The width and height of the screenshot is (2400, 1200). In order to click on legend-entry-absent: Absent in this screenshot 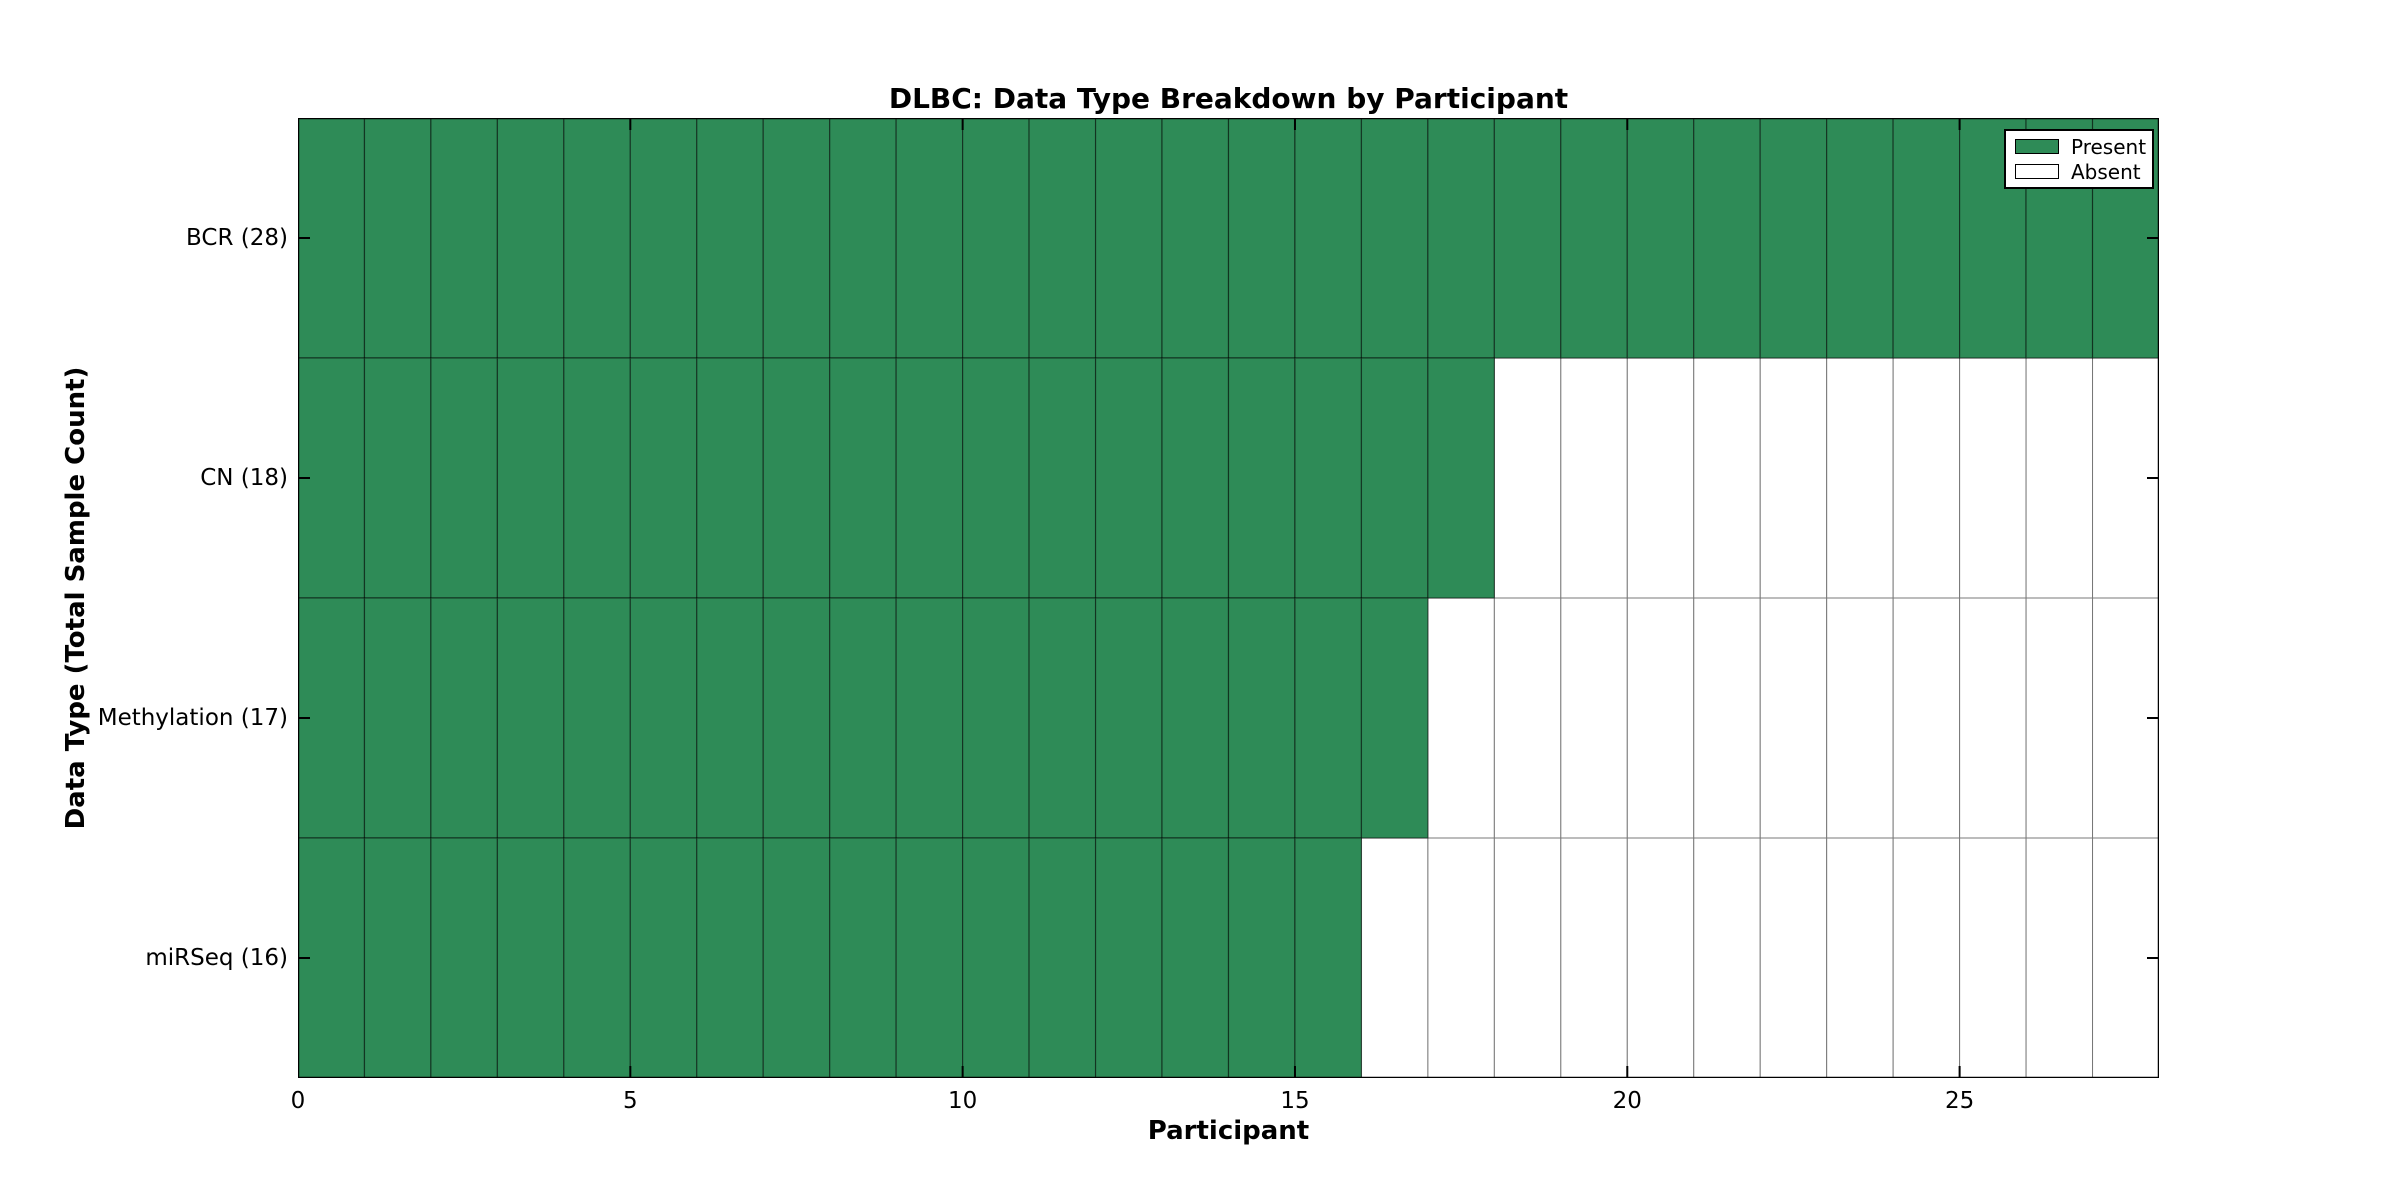, I will do `click(2083, 172)`.